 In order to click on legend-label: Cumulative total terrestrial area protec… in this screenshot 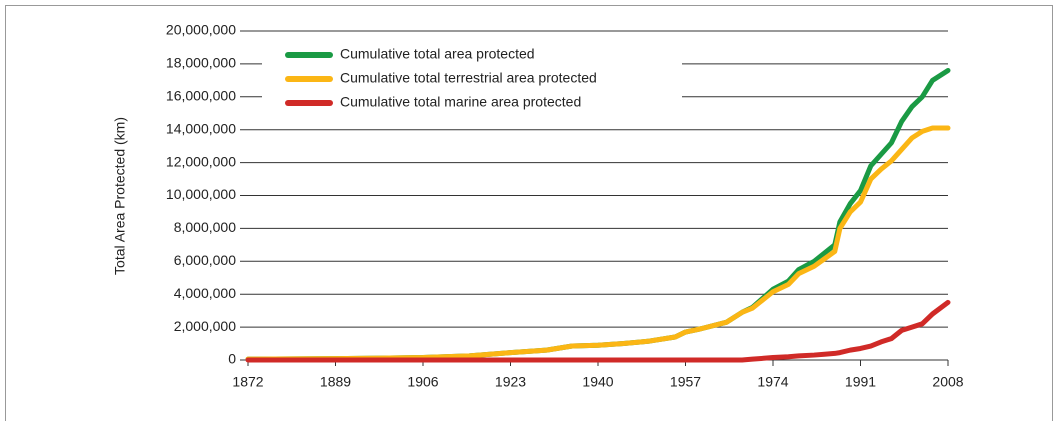, I will do `click(468, 78)`.